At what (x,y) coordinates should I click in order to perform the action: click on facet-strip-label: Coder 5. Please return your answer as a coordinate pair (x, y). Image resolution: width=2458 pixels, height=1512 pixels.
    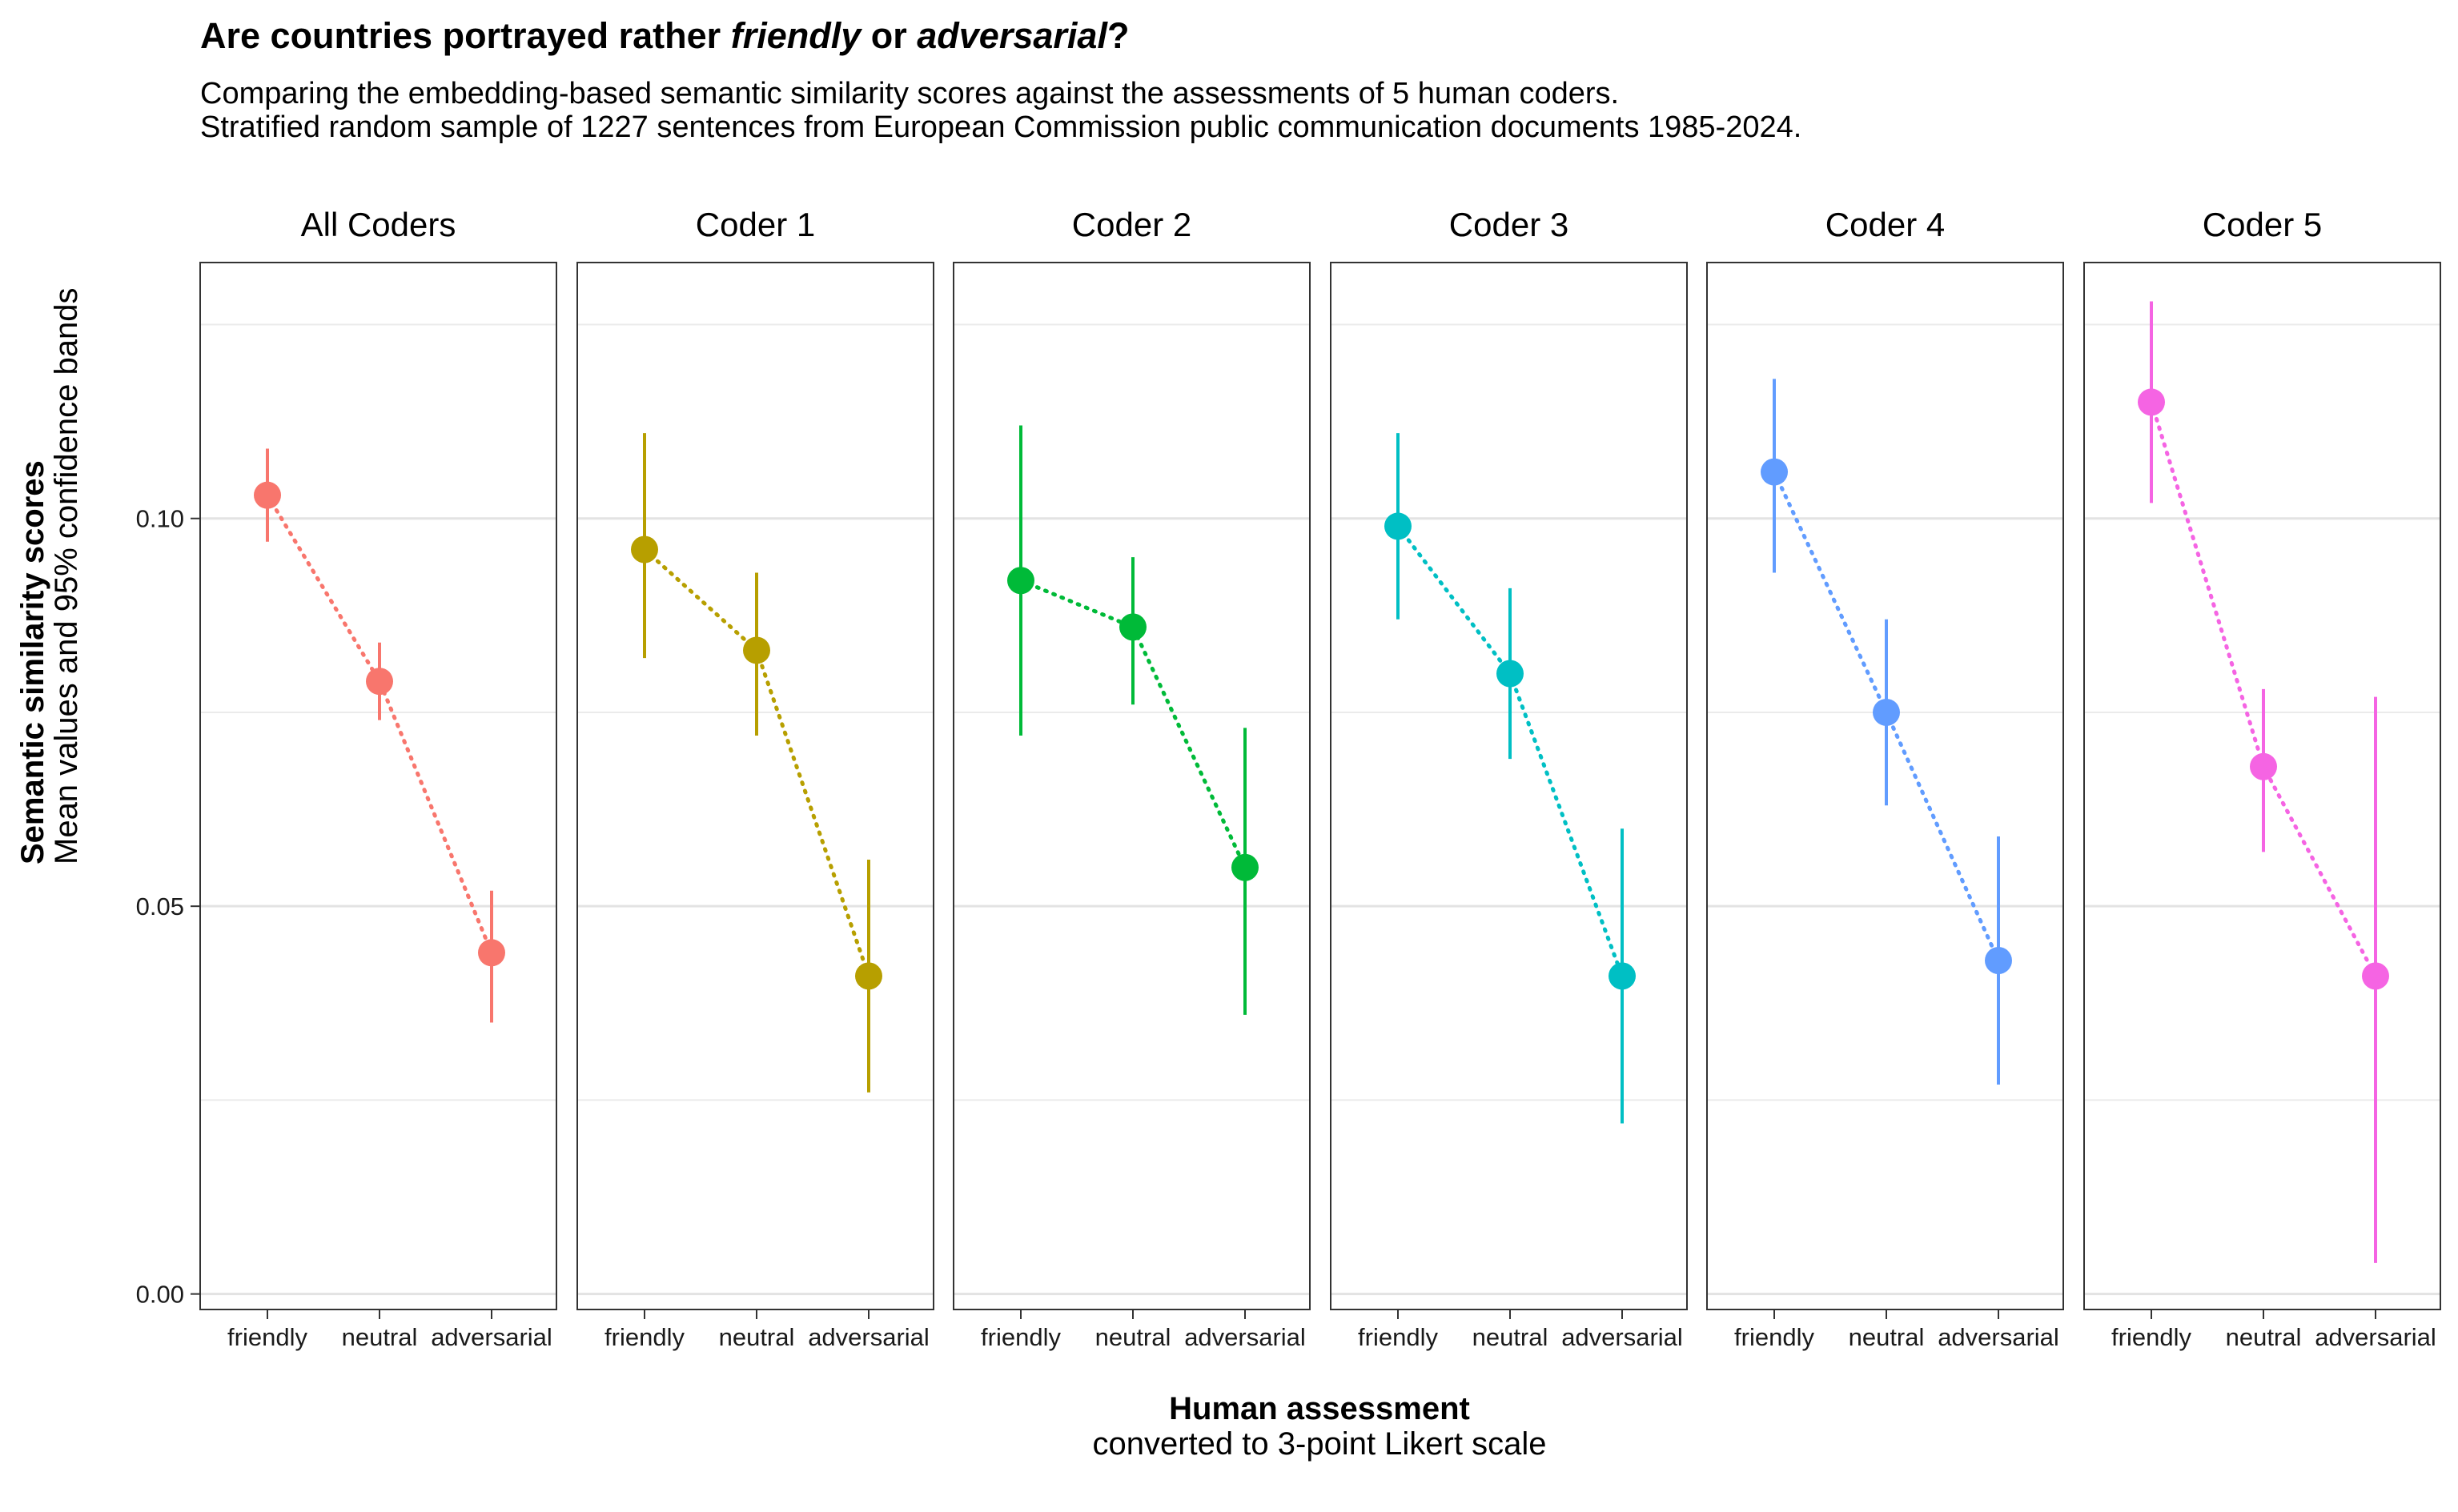
    Looking at the image, I should click on (2263, 224).